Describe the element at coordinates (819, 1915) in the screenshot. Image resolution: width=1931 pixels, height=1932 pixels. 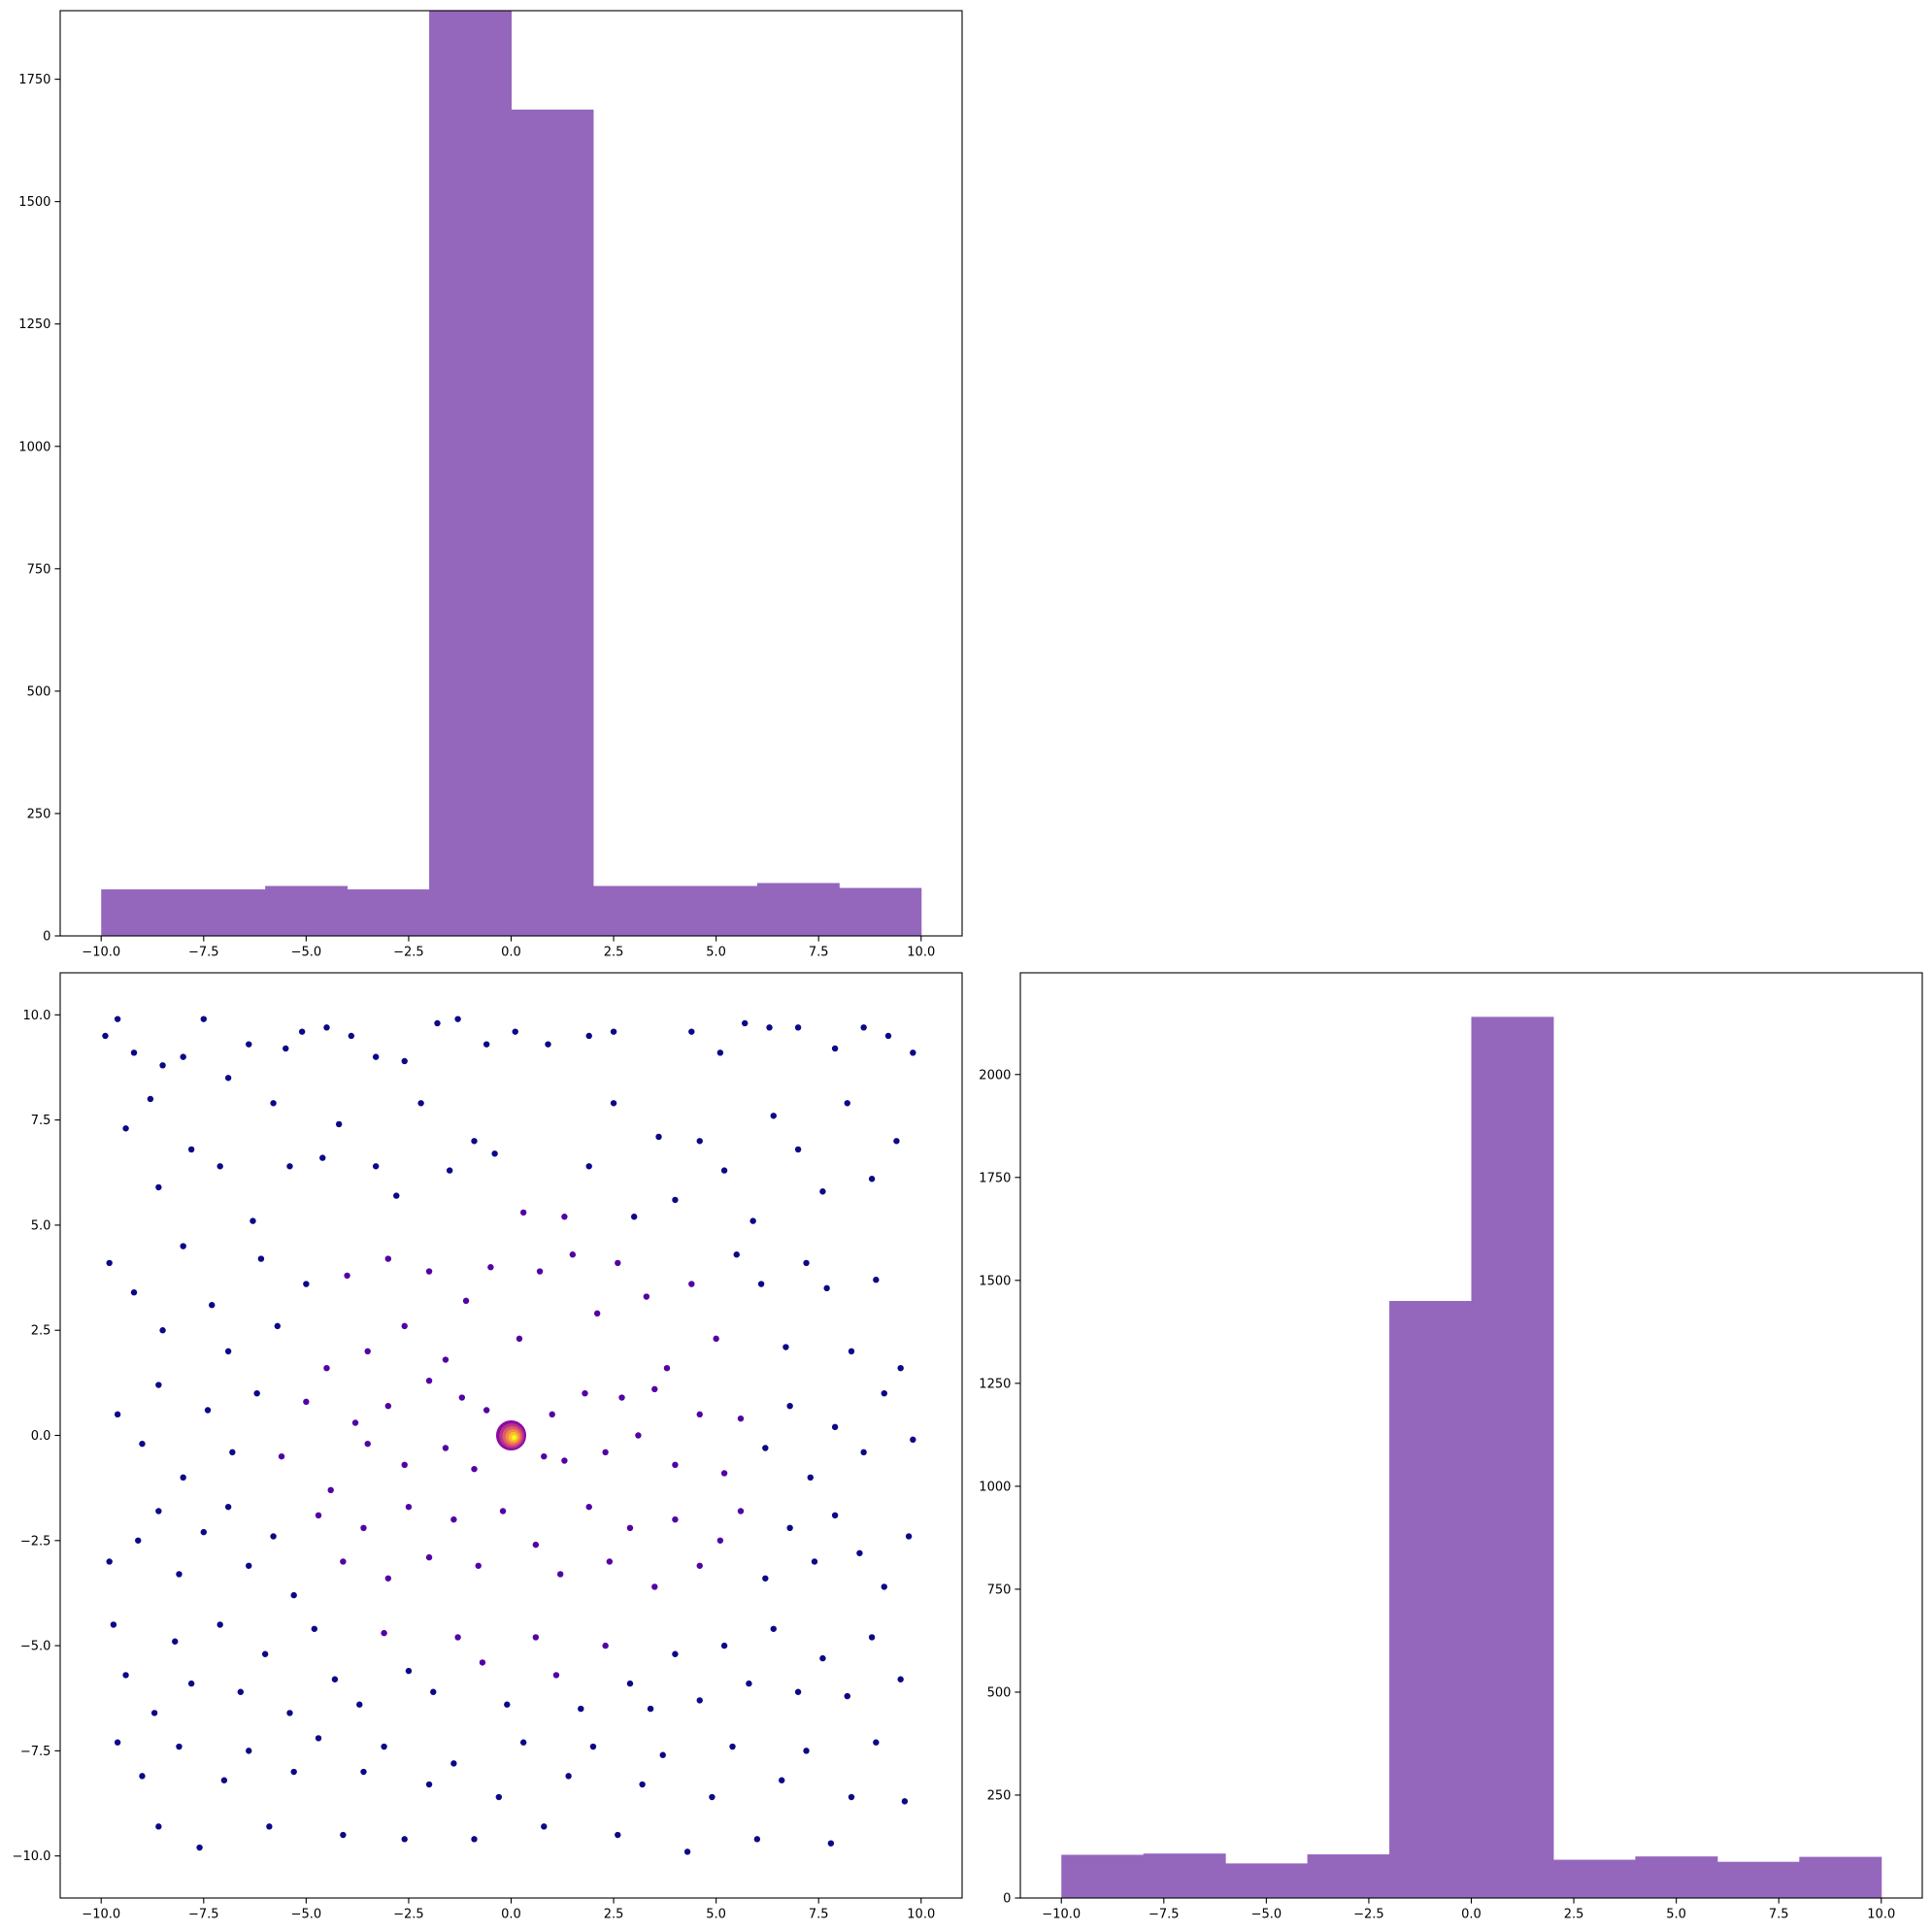
I see `x-tick-label: 7.5` at that location.